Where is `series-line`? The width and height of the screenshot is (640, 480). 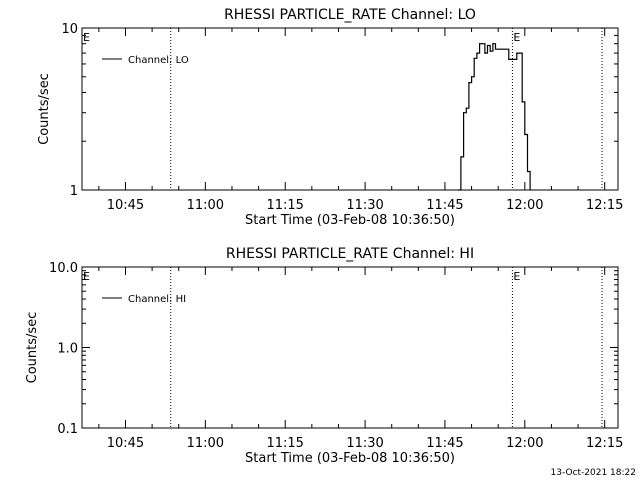
series-line is located at coordinates (494, 117).